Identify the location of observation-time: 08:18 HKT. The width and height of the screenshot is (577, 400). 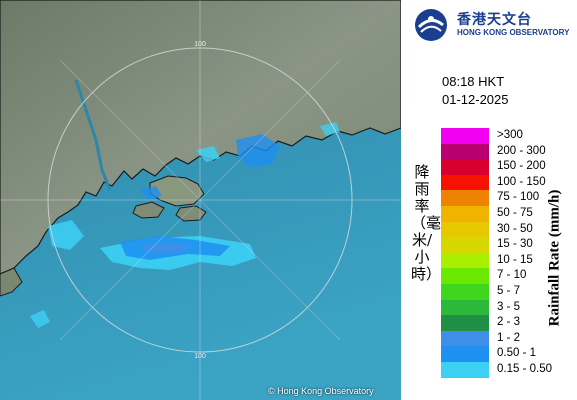
(473, 81).